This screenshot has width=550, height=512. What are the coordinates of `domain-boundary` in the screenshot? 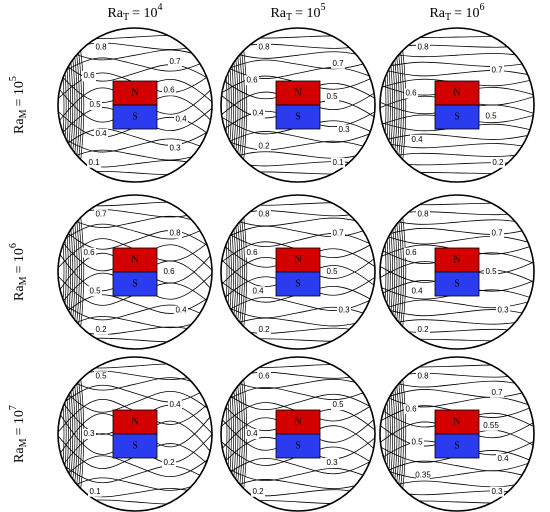 It's located at (298, 434).